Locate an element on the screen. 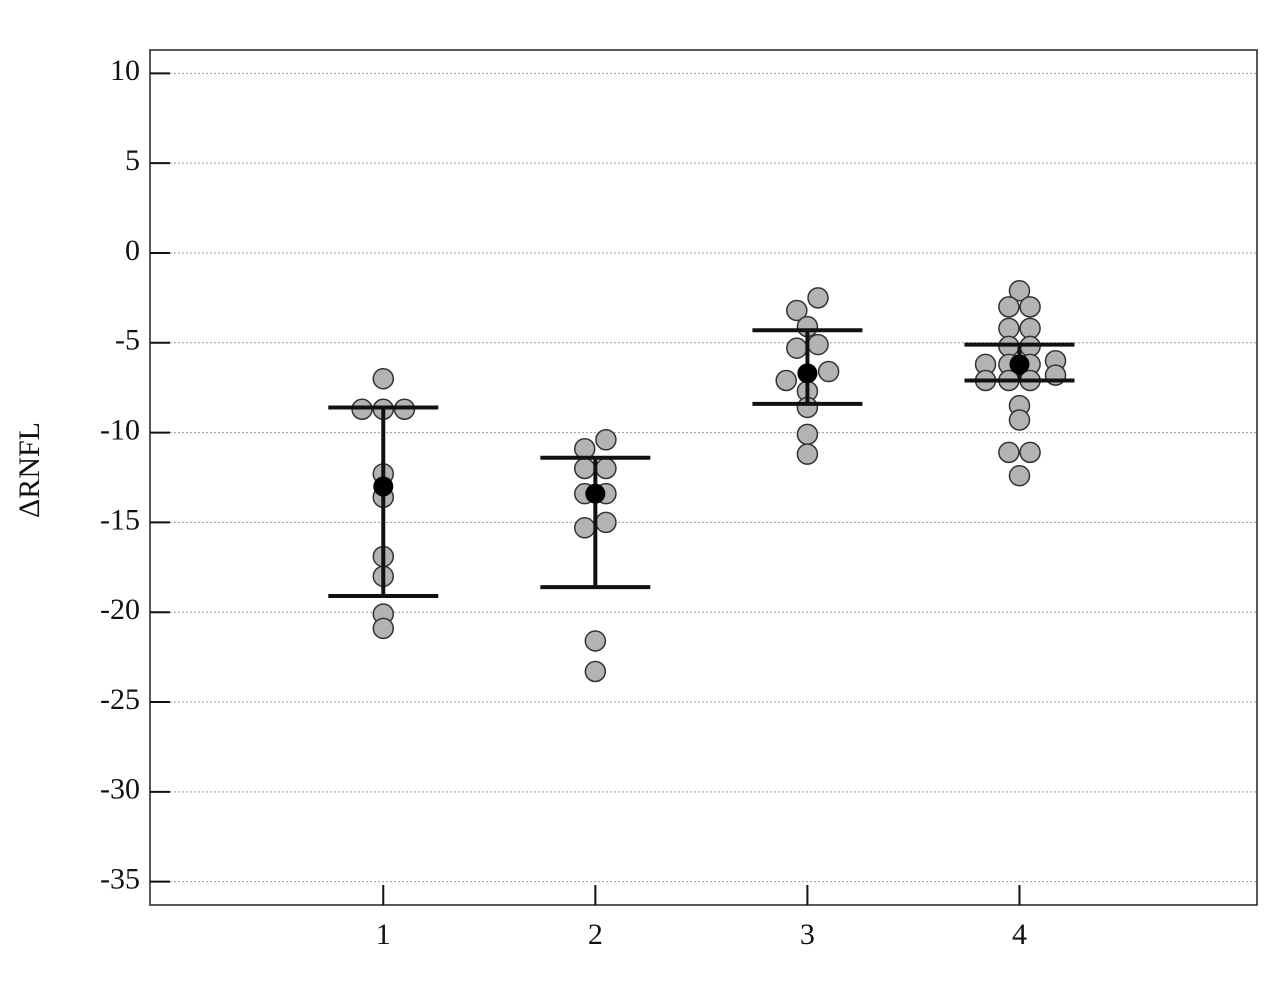  y-tick-label: -25 is located at coordinates (120, 699).